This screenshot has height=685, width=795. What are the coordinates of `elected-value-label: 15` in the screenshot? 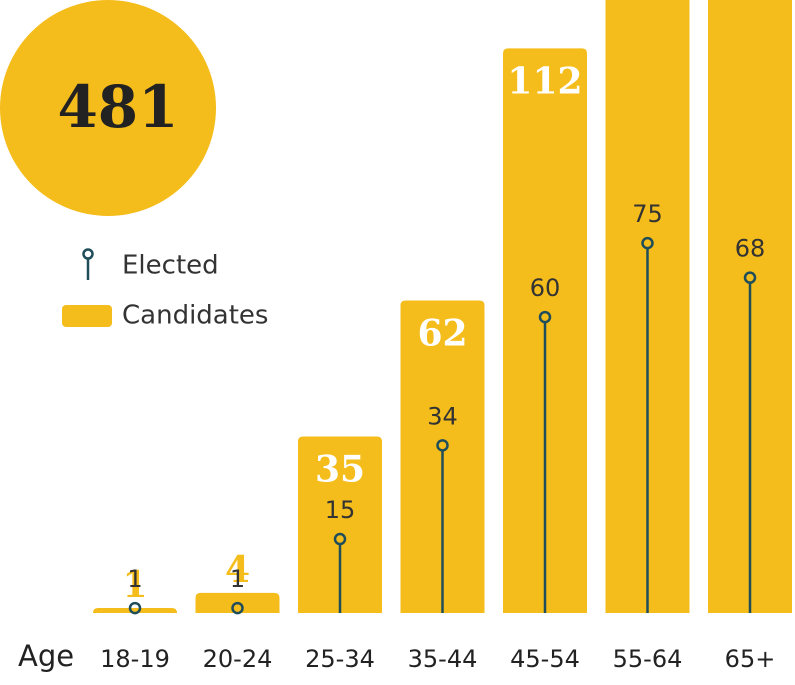 It's located at (340, 510).